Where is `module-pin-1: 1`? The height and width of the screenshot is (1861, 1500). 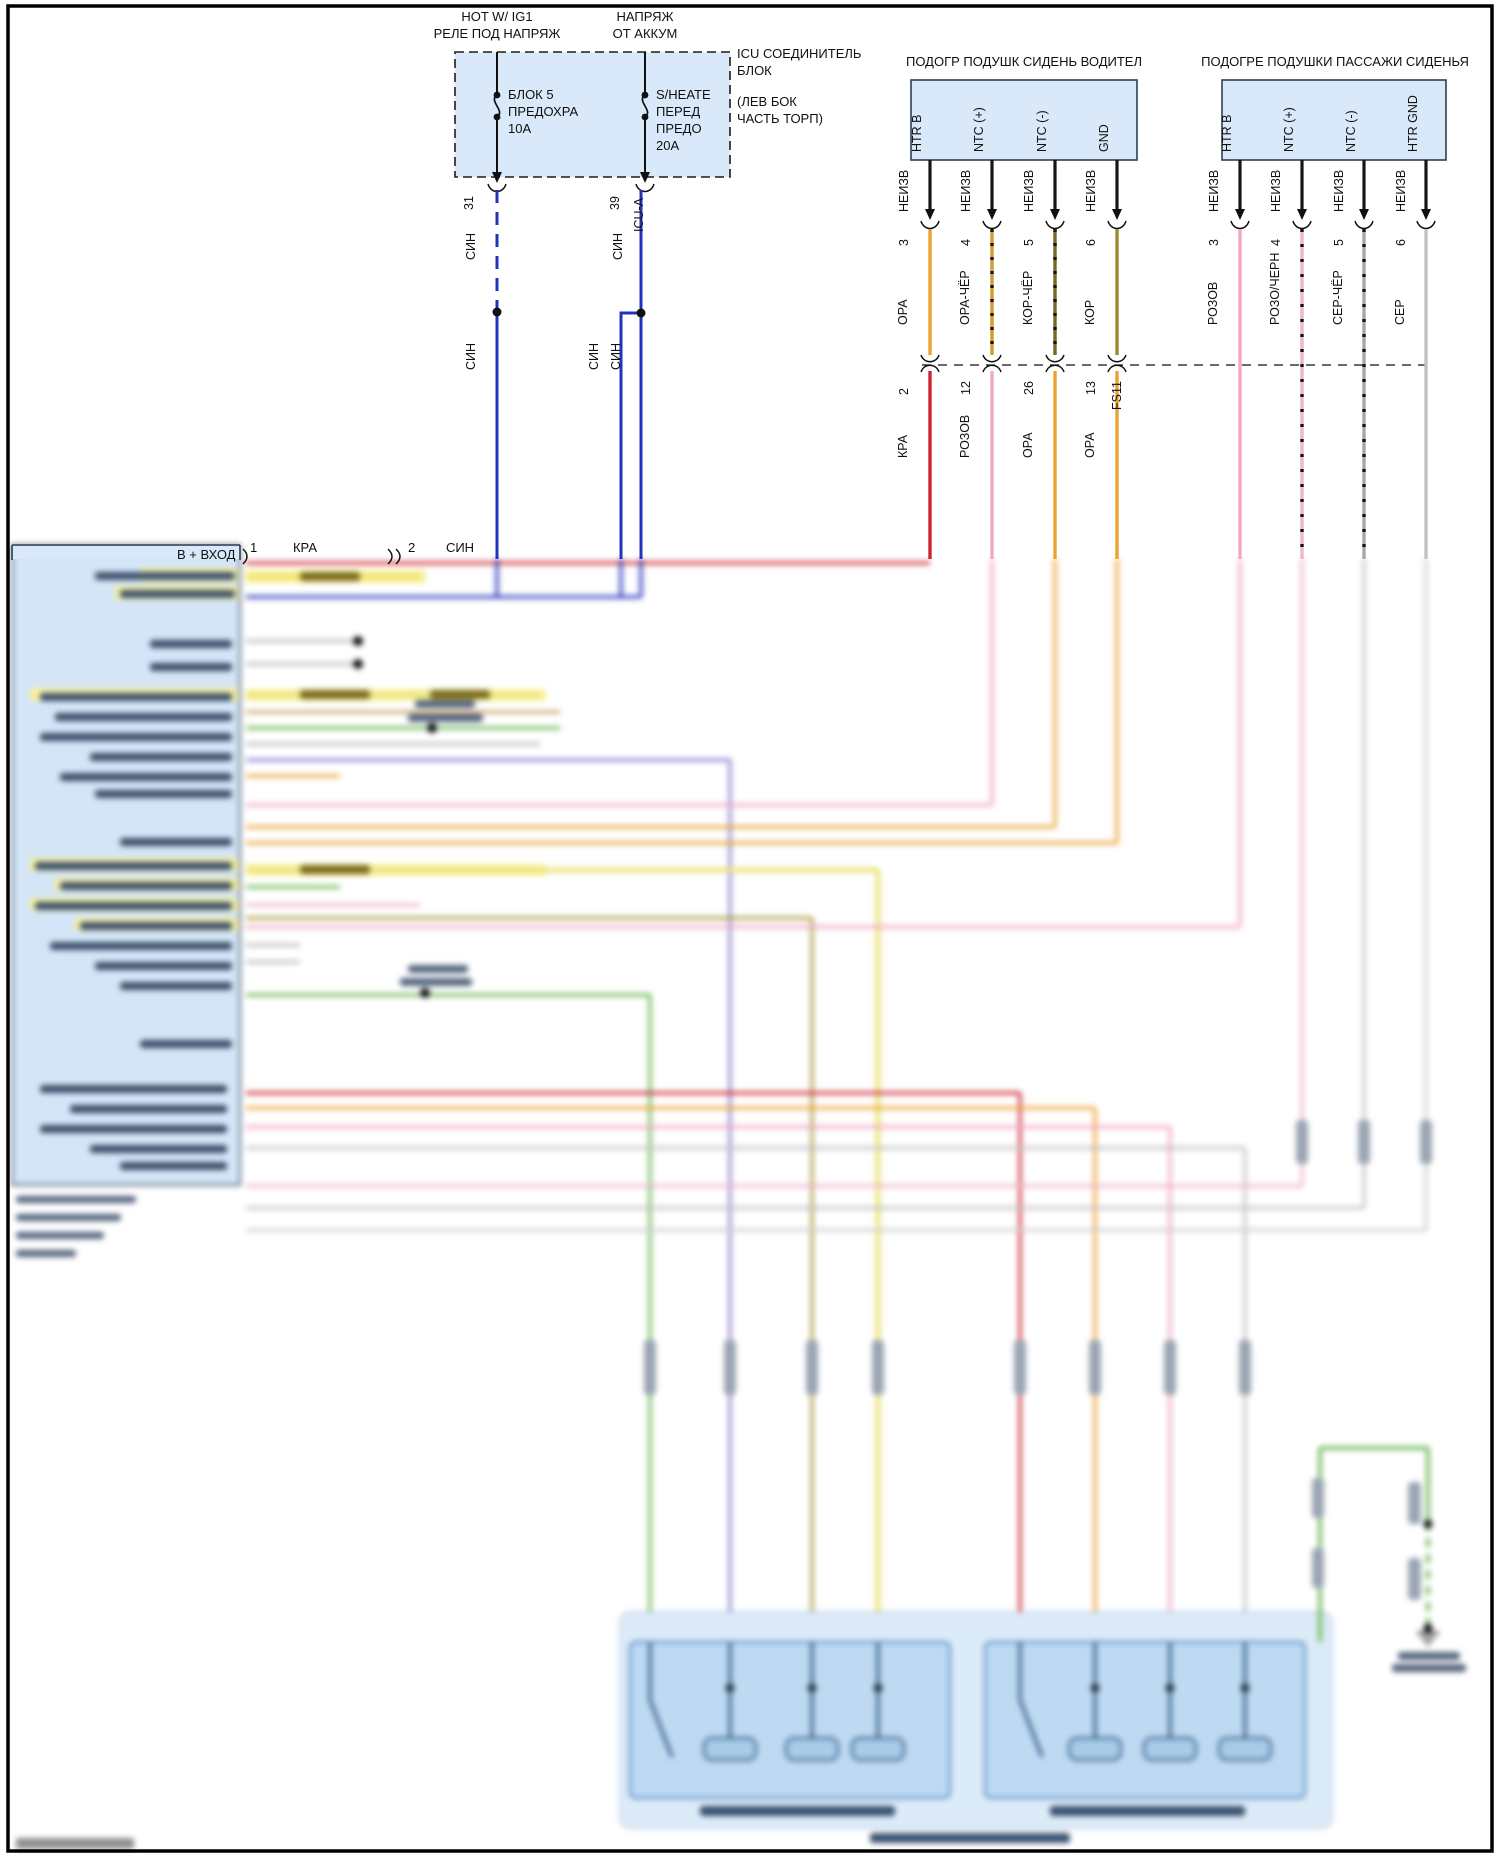 module-pin-1: 1 is located at coordinates (254, 547).